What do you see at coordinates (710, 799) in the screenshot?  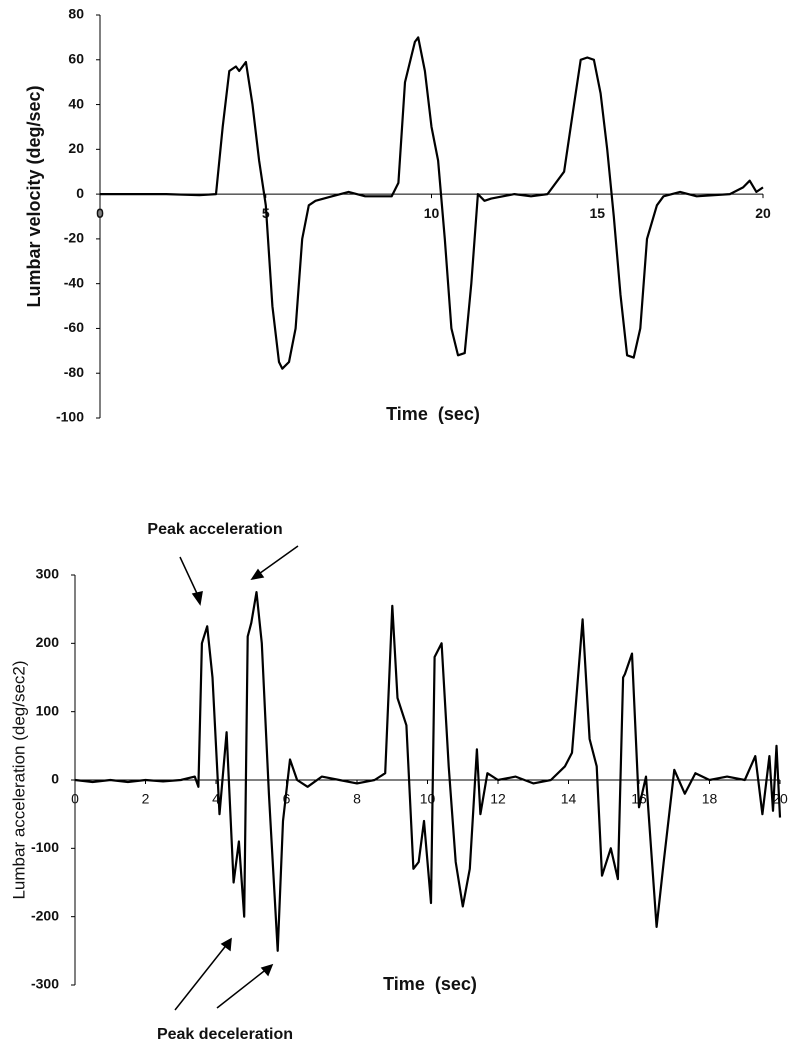 I see `x-tick-label: 18` at bounding box center [710, 799].